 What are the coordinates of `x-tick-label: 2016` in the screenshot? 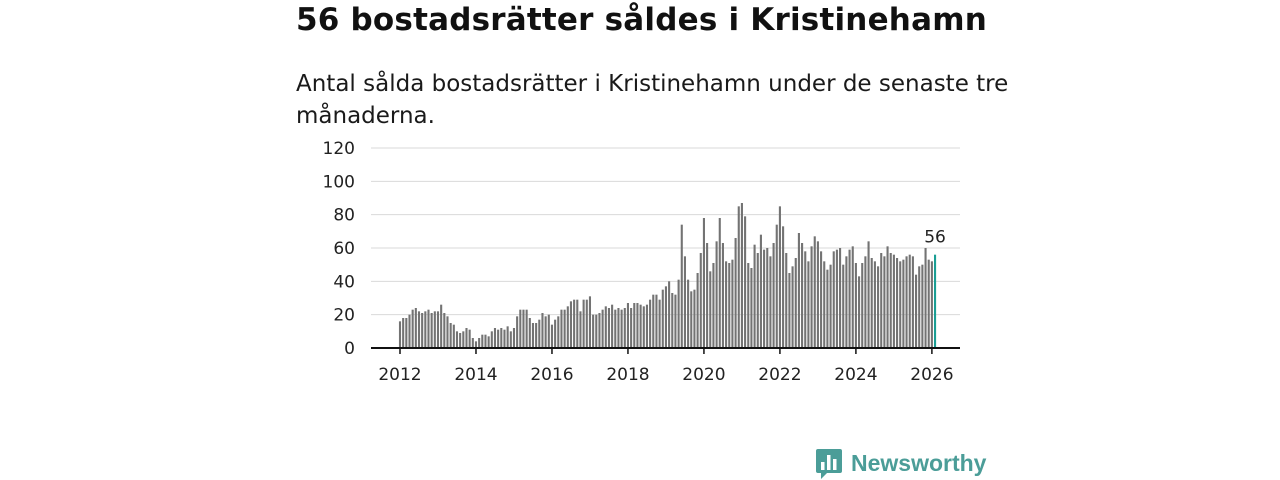 It's located at (551, 375).